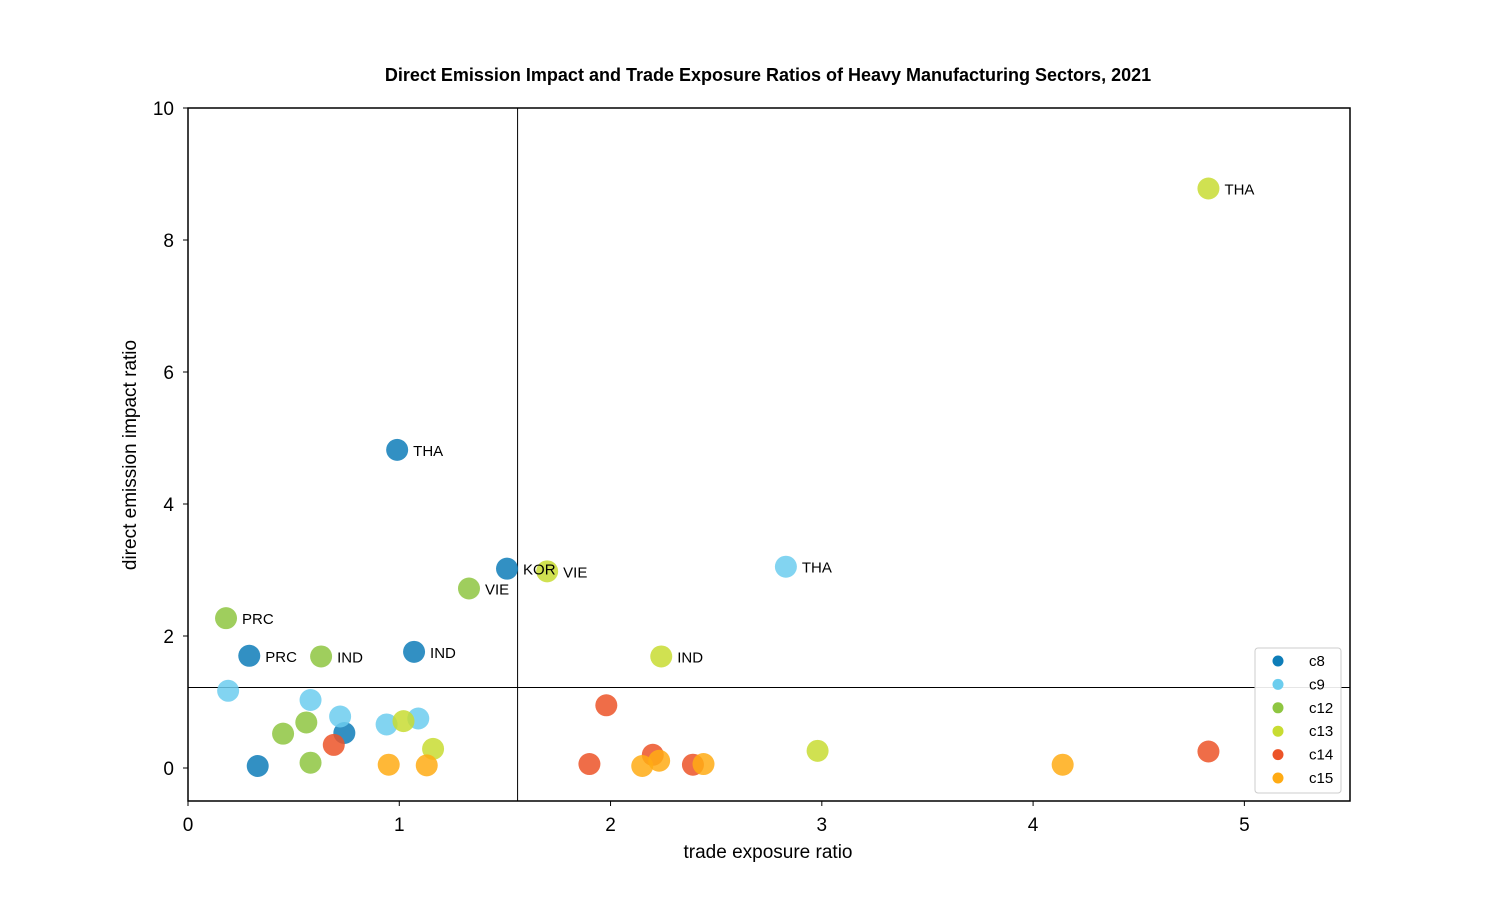  What do you see at coordinates (1278, 778) in the screenshot?
I see `legend-marker-c15` at bounding box center [1278, 778].